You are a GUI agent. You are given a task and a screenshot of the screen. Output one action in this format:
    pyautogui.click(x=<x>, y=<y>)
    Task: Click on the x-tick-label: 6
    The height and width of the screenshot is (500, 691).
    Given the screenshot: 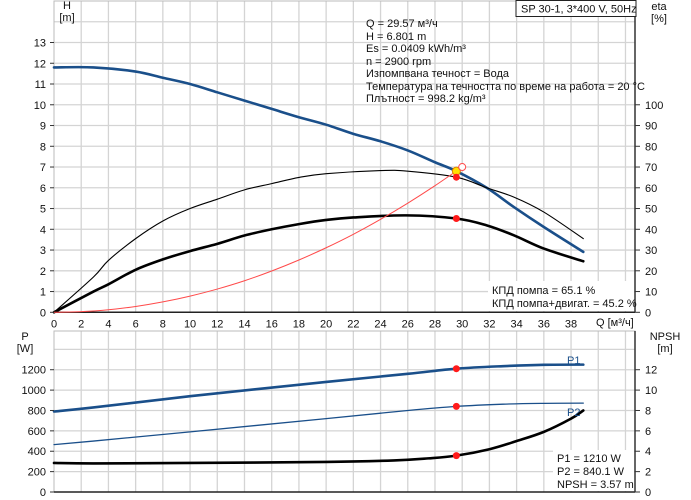 What is the action you would take?
    pyautogui.click(x=136, y=324)
    